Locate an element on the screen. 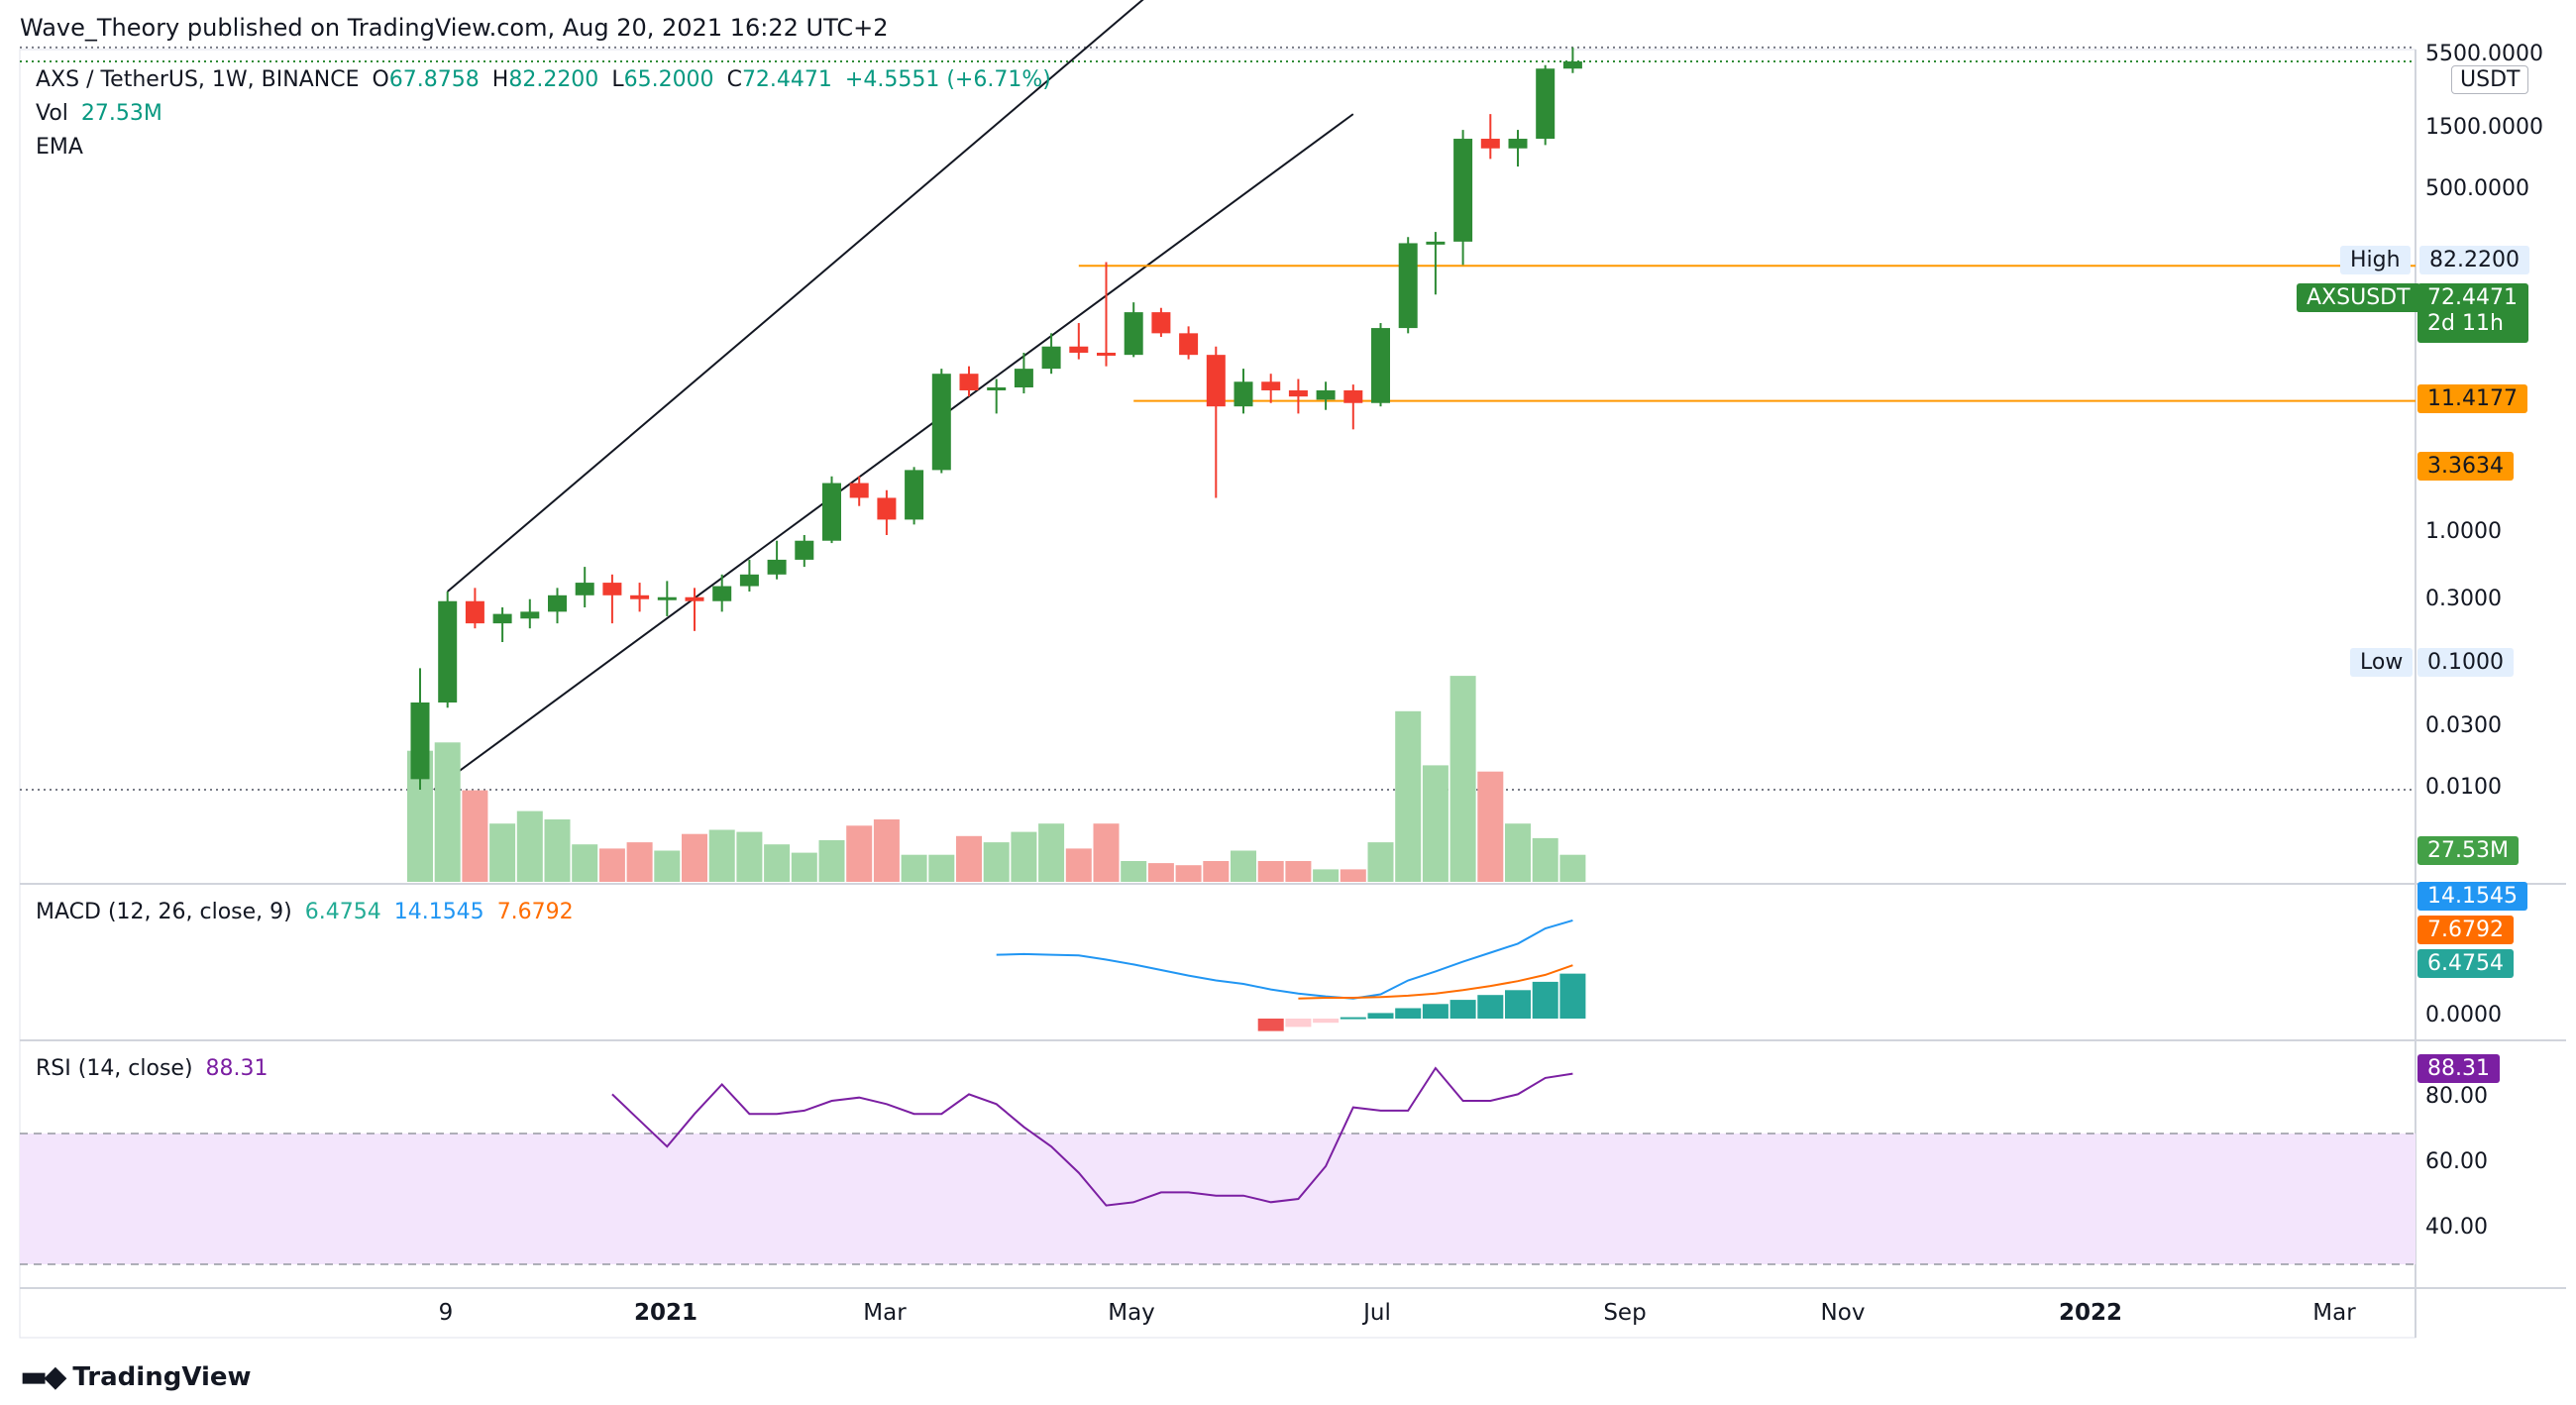 The image size is (2576, 1405). currency-button: USDT is located at coordinates (2490, 79).